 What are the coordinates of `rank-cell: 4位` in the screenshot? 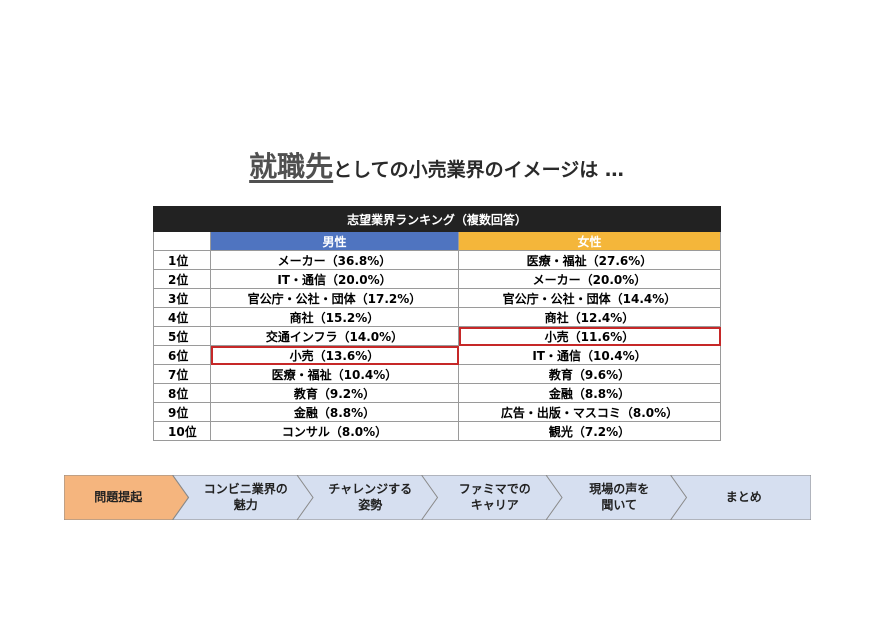 It's located at (182, 317).